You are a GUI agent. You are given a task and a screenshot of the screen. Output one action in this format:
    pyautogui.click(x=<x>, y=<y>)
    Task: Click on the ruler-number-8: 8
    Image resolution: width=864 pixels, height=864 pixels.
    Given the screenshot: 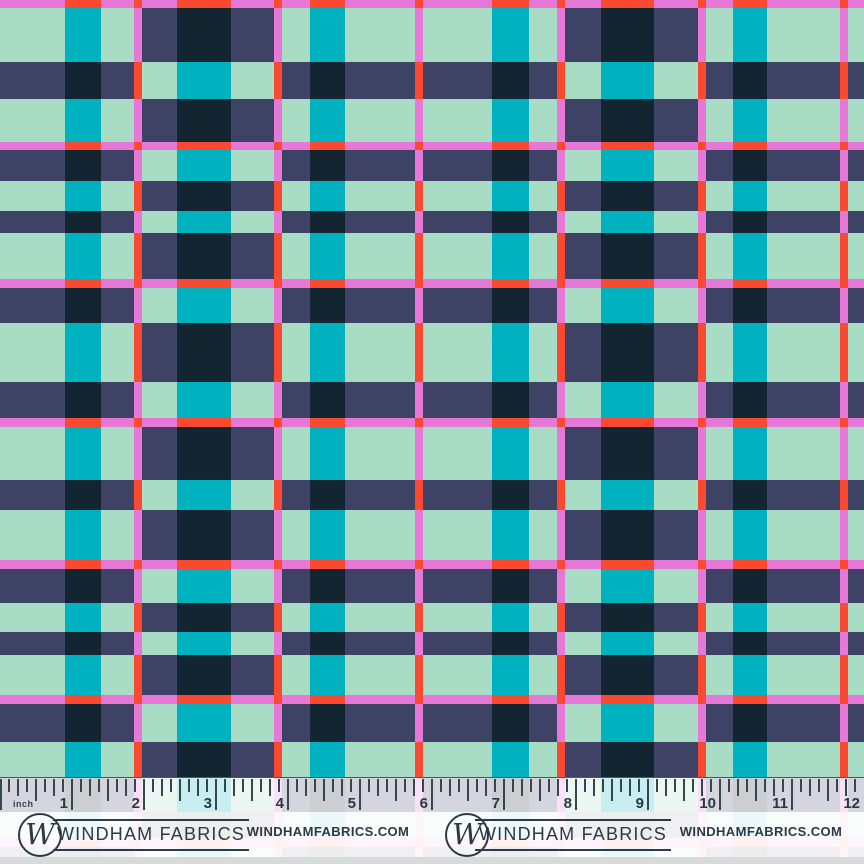 What is the action you would take?
    pyautogui.click(x=567, y=803)
    